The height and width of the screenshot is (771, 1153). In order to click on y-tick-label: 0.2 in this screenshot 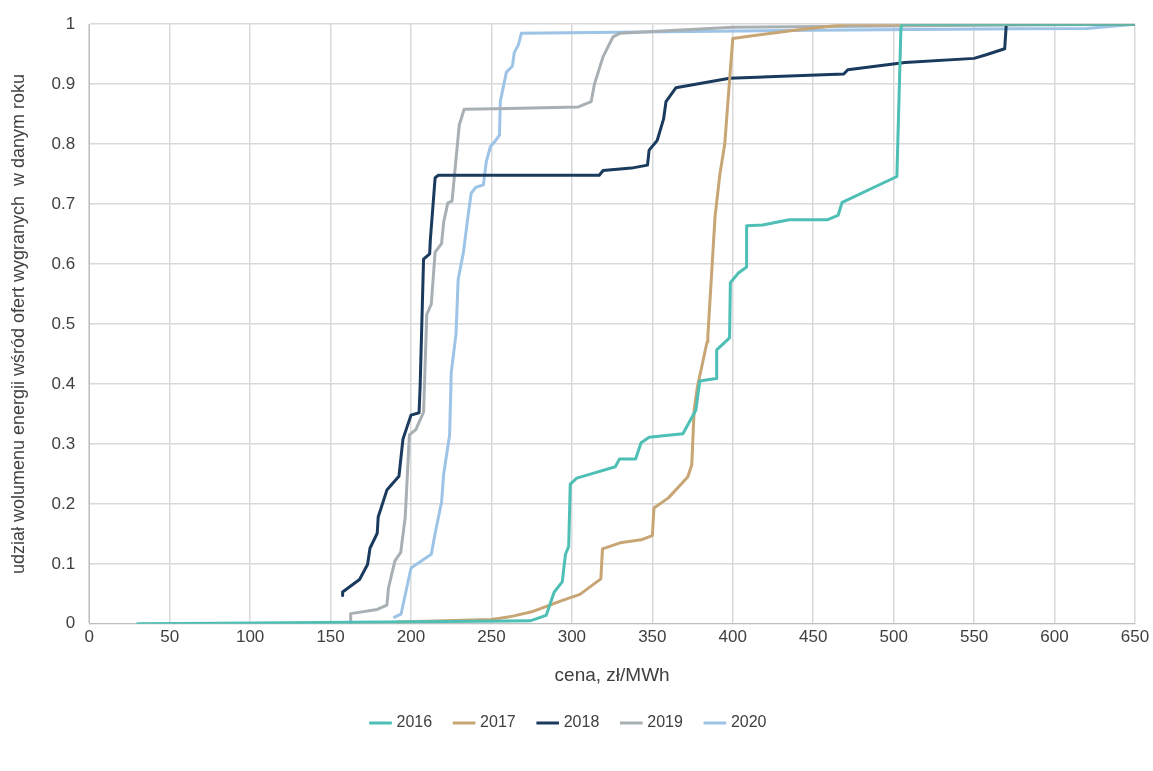, I will do `click(63, 503)`.